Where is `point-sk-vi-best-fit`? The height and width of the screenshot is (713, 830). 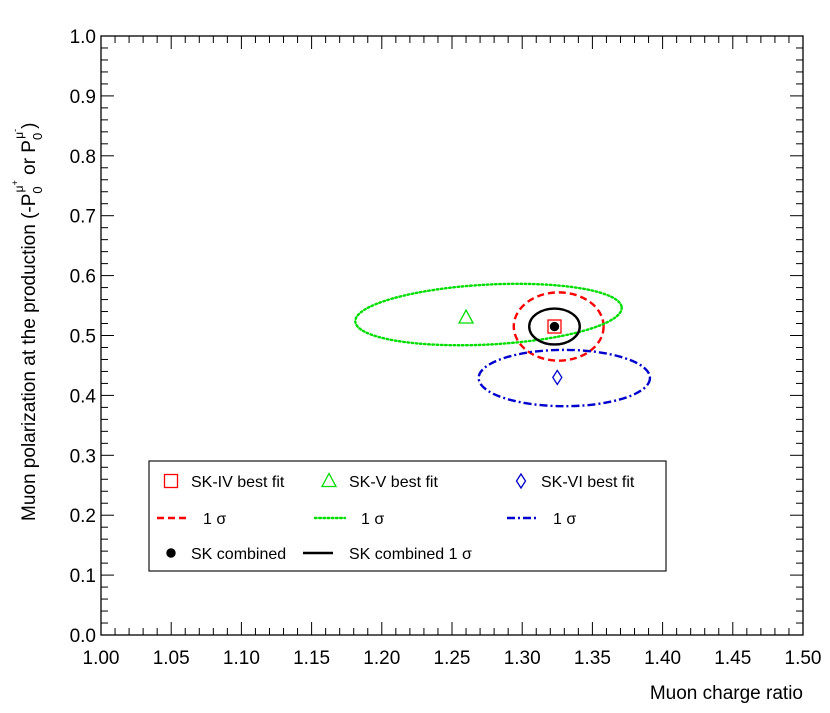
point-sk-vi-best-fit is located at coordinates (557, 377).